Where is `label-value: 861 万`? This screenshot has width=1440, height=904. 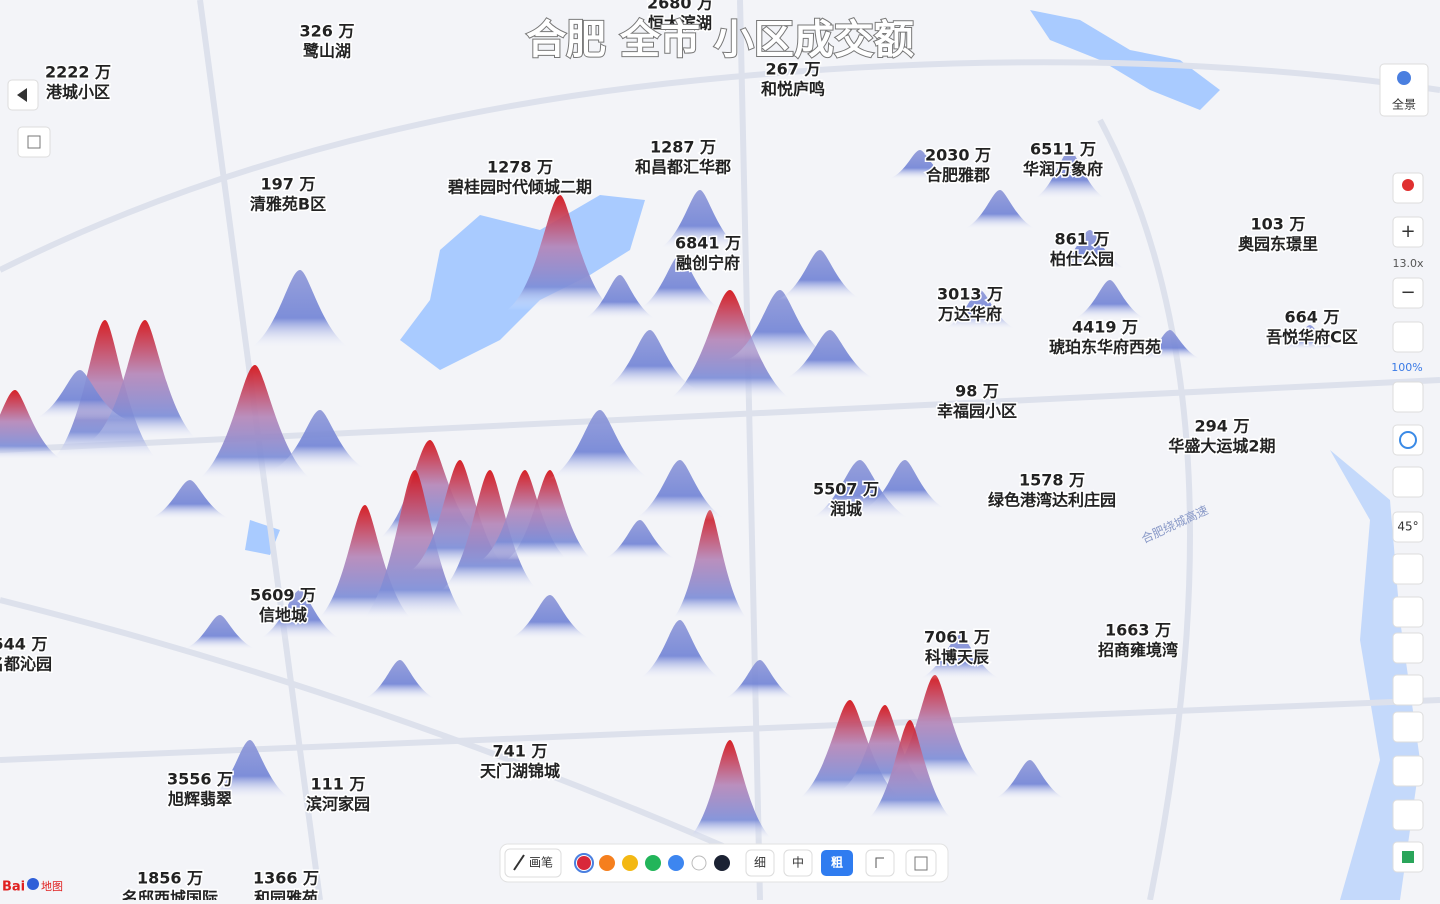 label-value: 861 万 is located at coordinates (1082, 239).